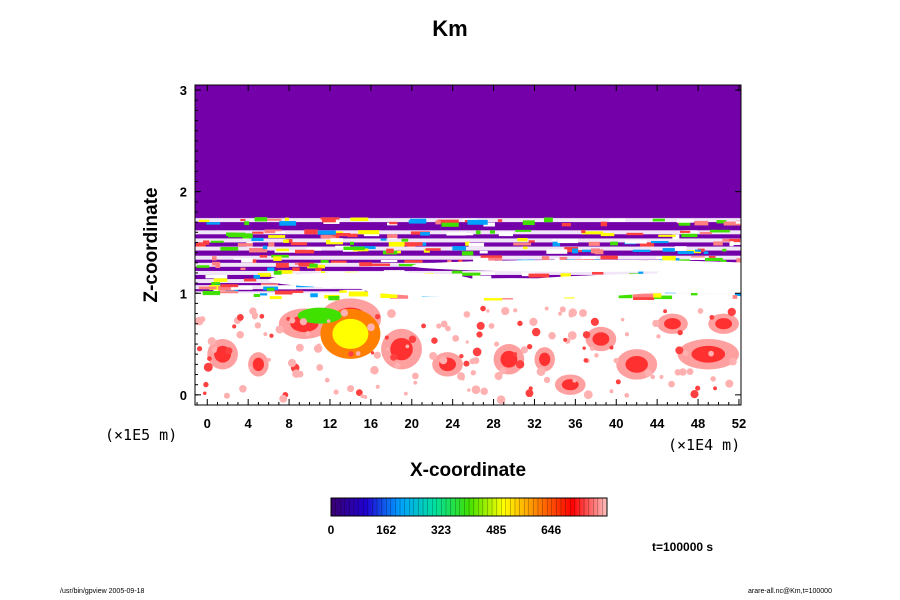 Image resolution: width=900 pixels, height=600 pixels. I want to click on x-axis-unit: (×1E4 m), so click(704, 445).